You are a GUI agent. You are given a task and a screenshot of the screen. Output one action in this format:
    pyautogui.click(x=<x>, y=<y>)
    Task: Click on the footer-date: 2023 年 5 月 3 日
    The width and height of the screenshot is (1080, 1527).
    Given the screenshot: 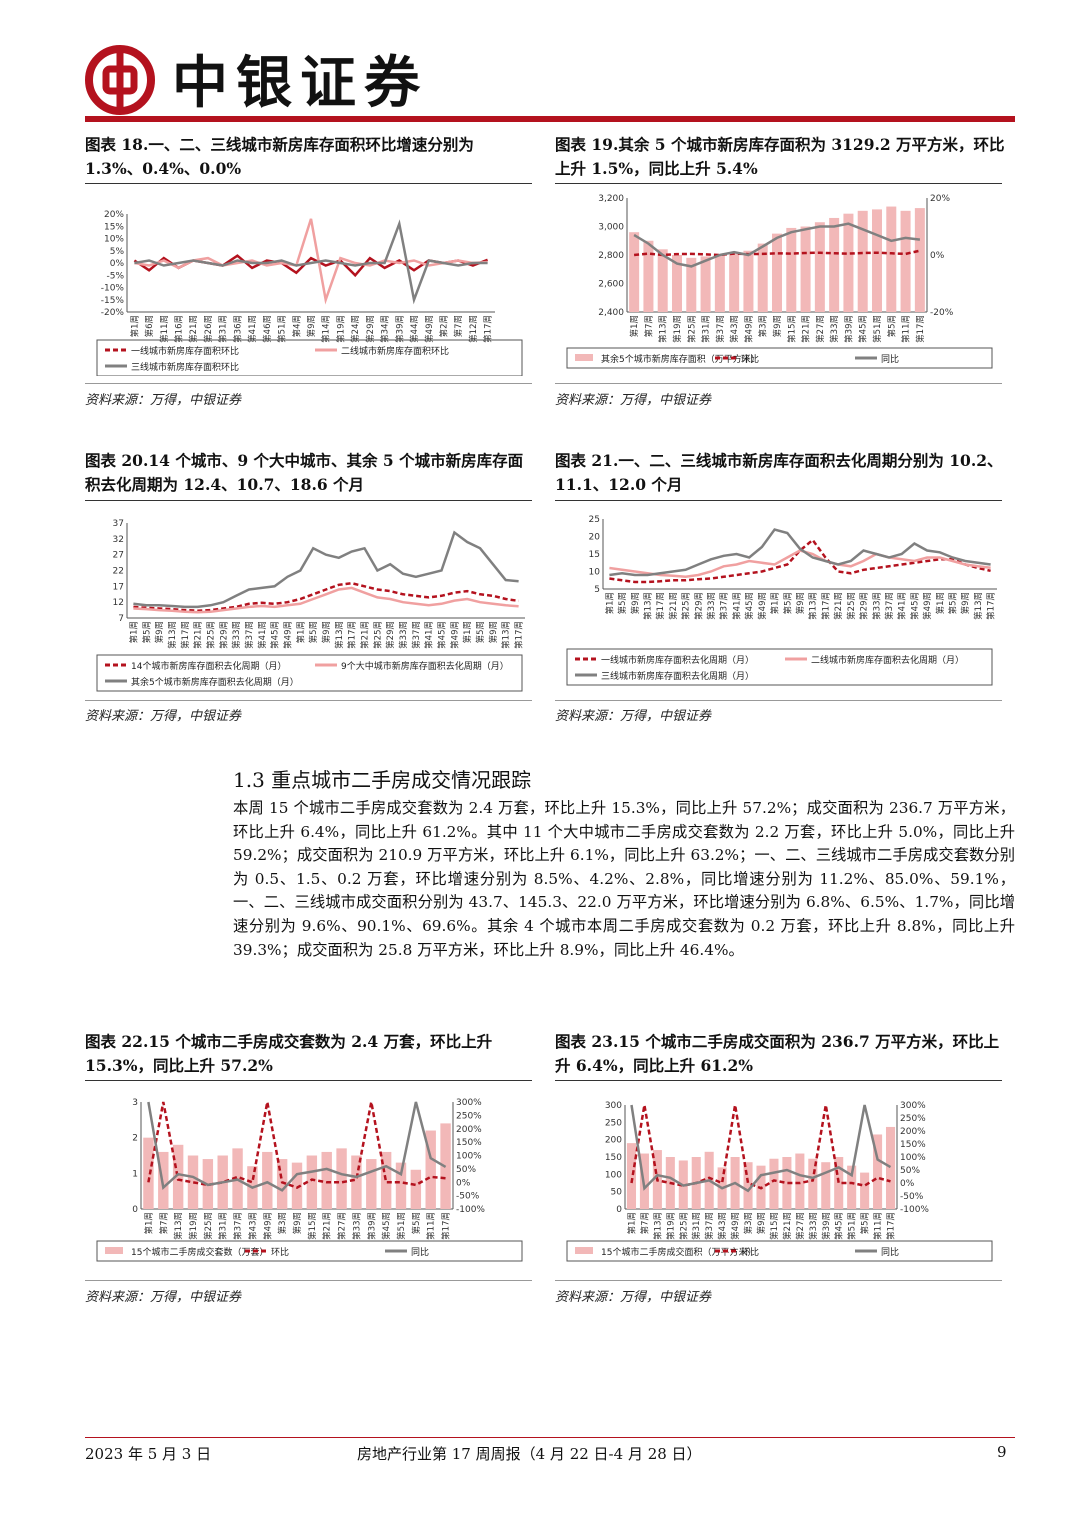 What is the action you would take?
    pyautogui.click(x=148, y=1454)
    